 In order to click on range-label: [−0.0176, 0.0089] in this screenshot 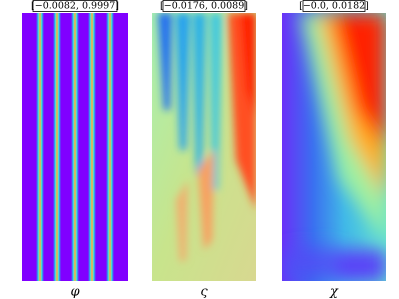, I will do `click(204, 6)`.